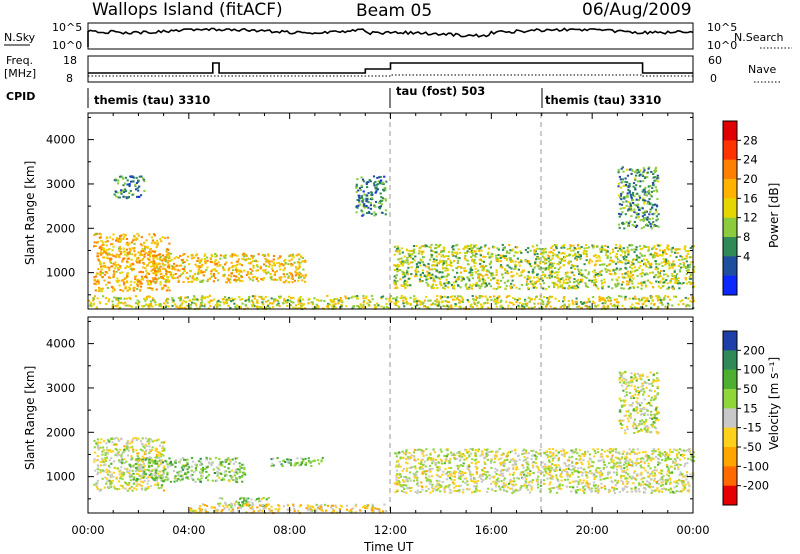 This screenshot has width=800, height=554. What do you see at coordinates (394, 11) in the screenshot?
I see `beam-label: Beam 05` at bounding box center [394, 11].